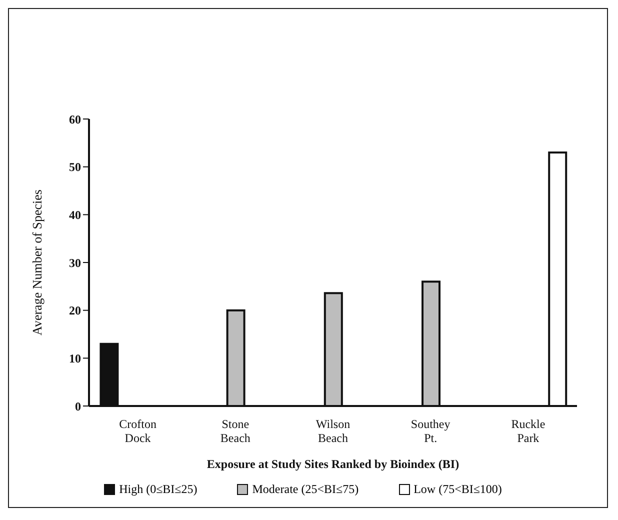  I want to click on x-tick-label: Wilson Beach, so click(333, 431).